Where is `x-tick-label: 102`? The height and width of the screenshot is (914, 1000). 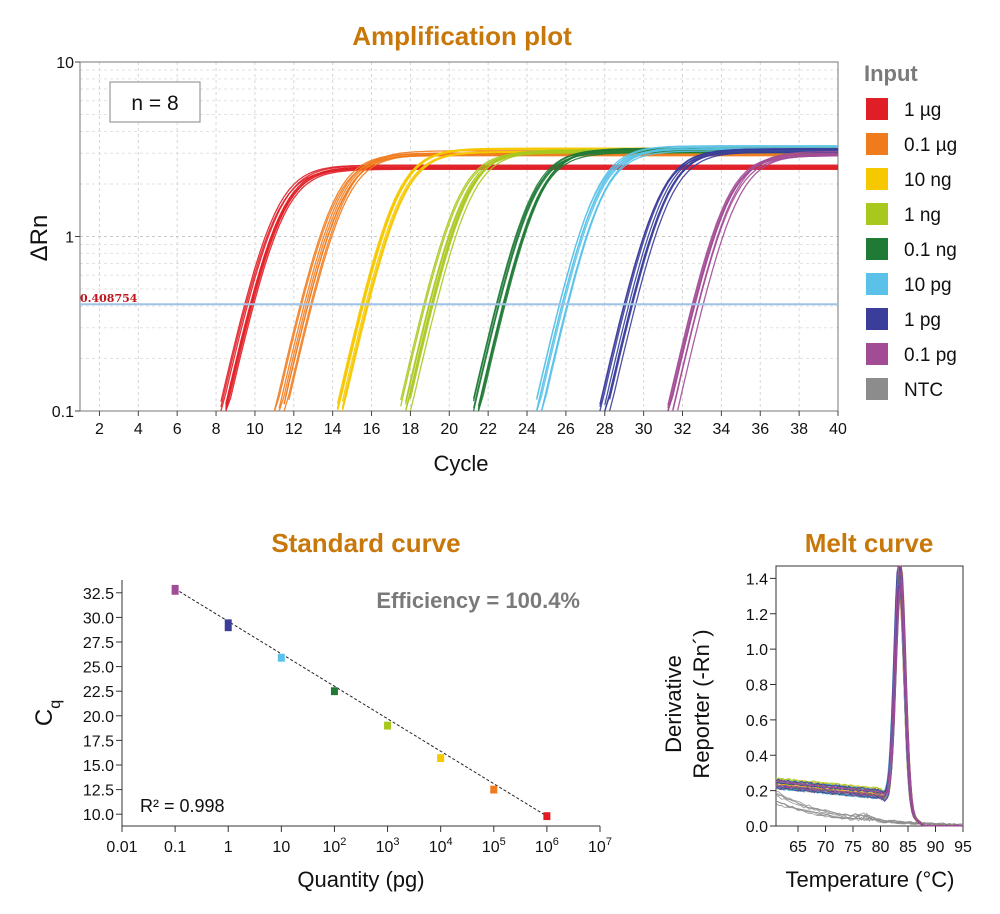
x-tick-label: 102 is located at coordinates (334, 846).